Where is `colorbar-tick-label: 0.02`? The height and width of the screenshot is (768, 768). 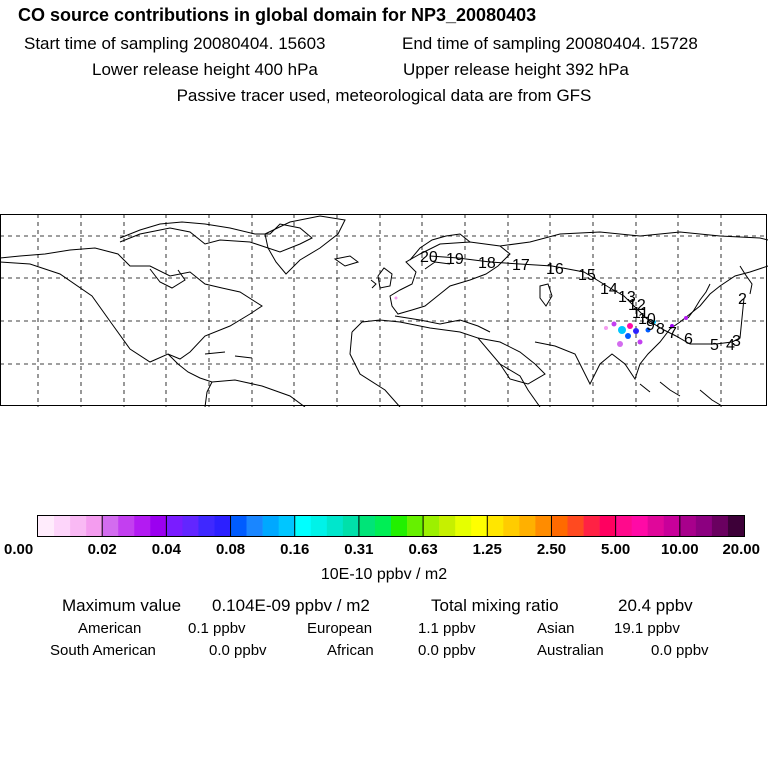 colorbar-tick-label: 0.02 is located at coordinates (102, 549).